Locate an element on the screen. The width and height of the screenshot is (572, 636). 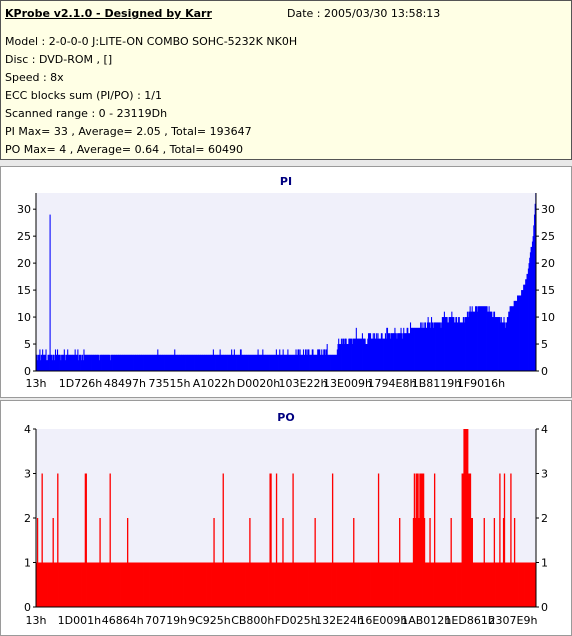
y-tick-label: 5 is located at coordinates (27, 344).